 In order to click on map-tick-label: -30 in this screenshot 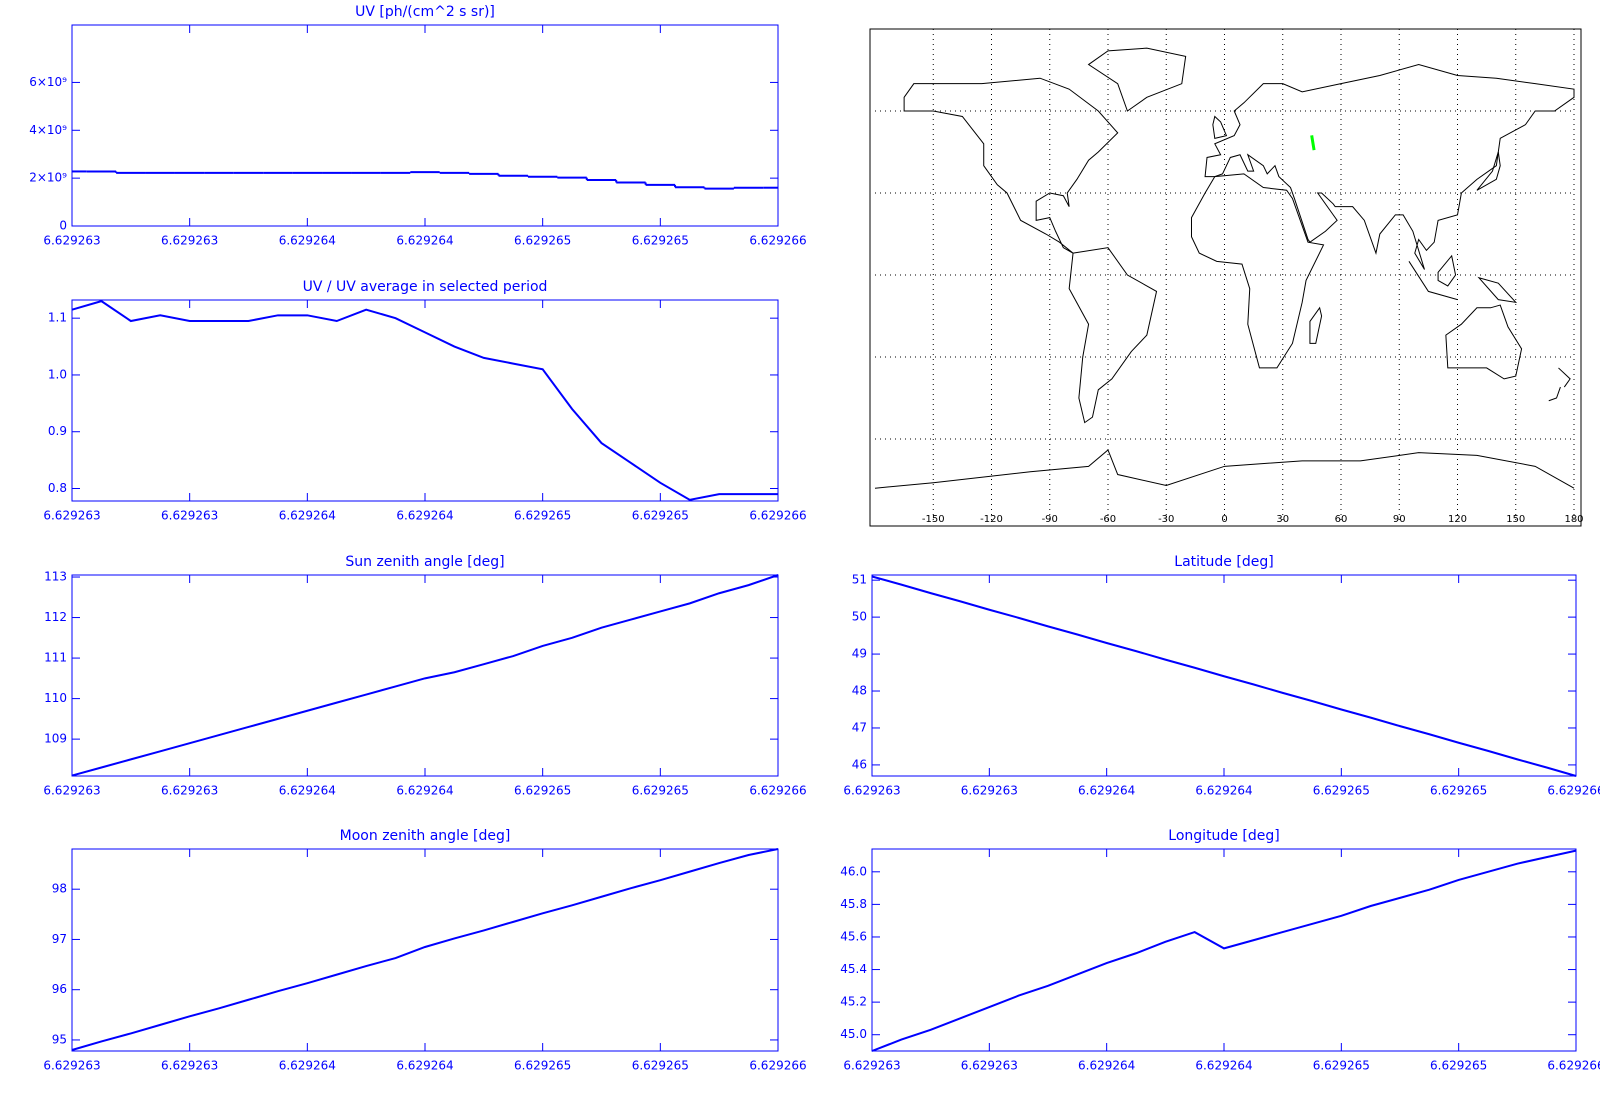, I will do `click(1166, 519)`.